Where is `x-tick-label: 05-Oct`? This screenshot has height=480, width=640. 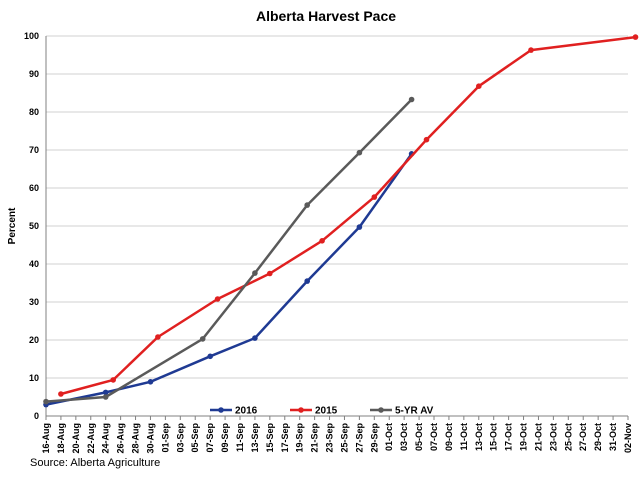 x-tick-label: 05-Oct is located at coordinates (419, 437).